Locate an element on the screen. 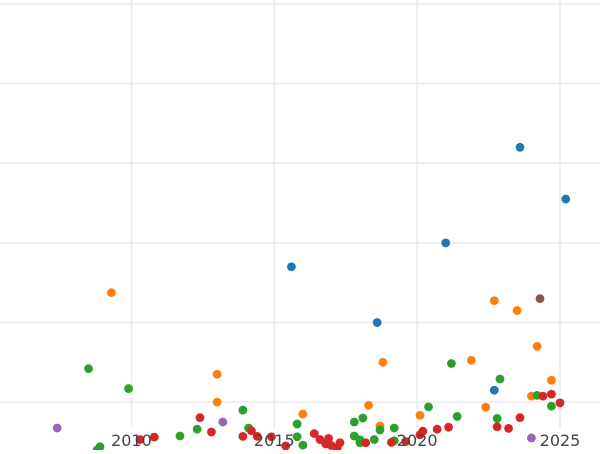 The height and width of the screenshot is (454, 600). x-tick-label: 2025 is located at coordinates (560, 440).